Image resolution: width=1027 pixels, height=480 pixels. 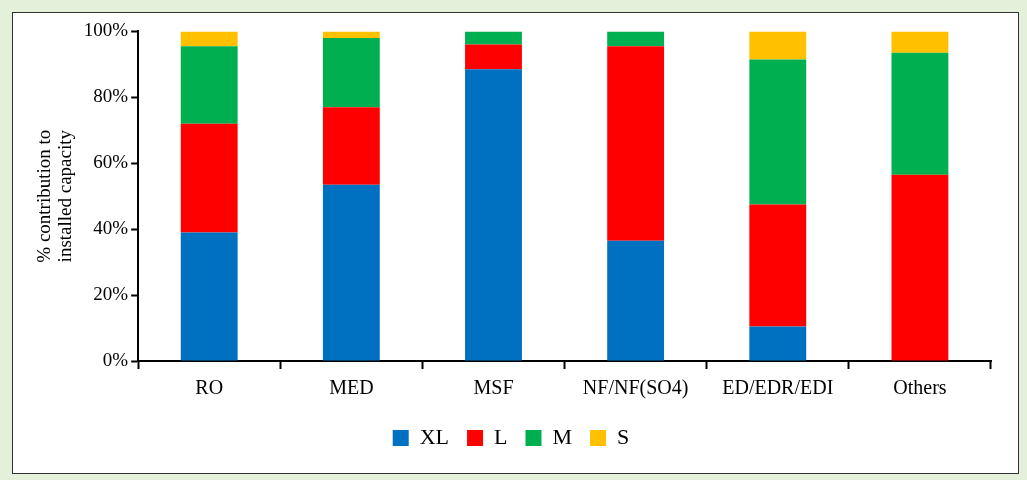 What do you see at coordinates (106, 30) in the screenshot?
I see `y-tick-label: 100%` at bounding box center [106, 30].